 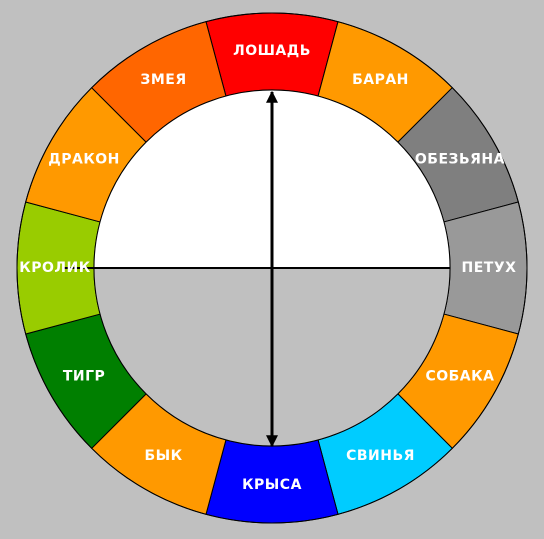 What do you see at coordinates (163, 80) in the screenshot?
I see `segment-label: ЗМЕЯ` at bounding box center [163, 80].